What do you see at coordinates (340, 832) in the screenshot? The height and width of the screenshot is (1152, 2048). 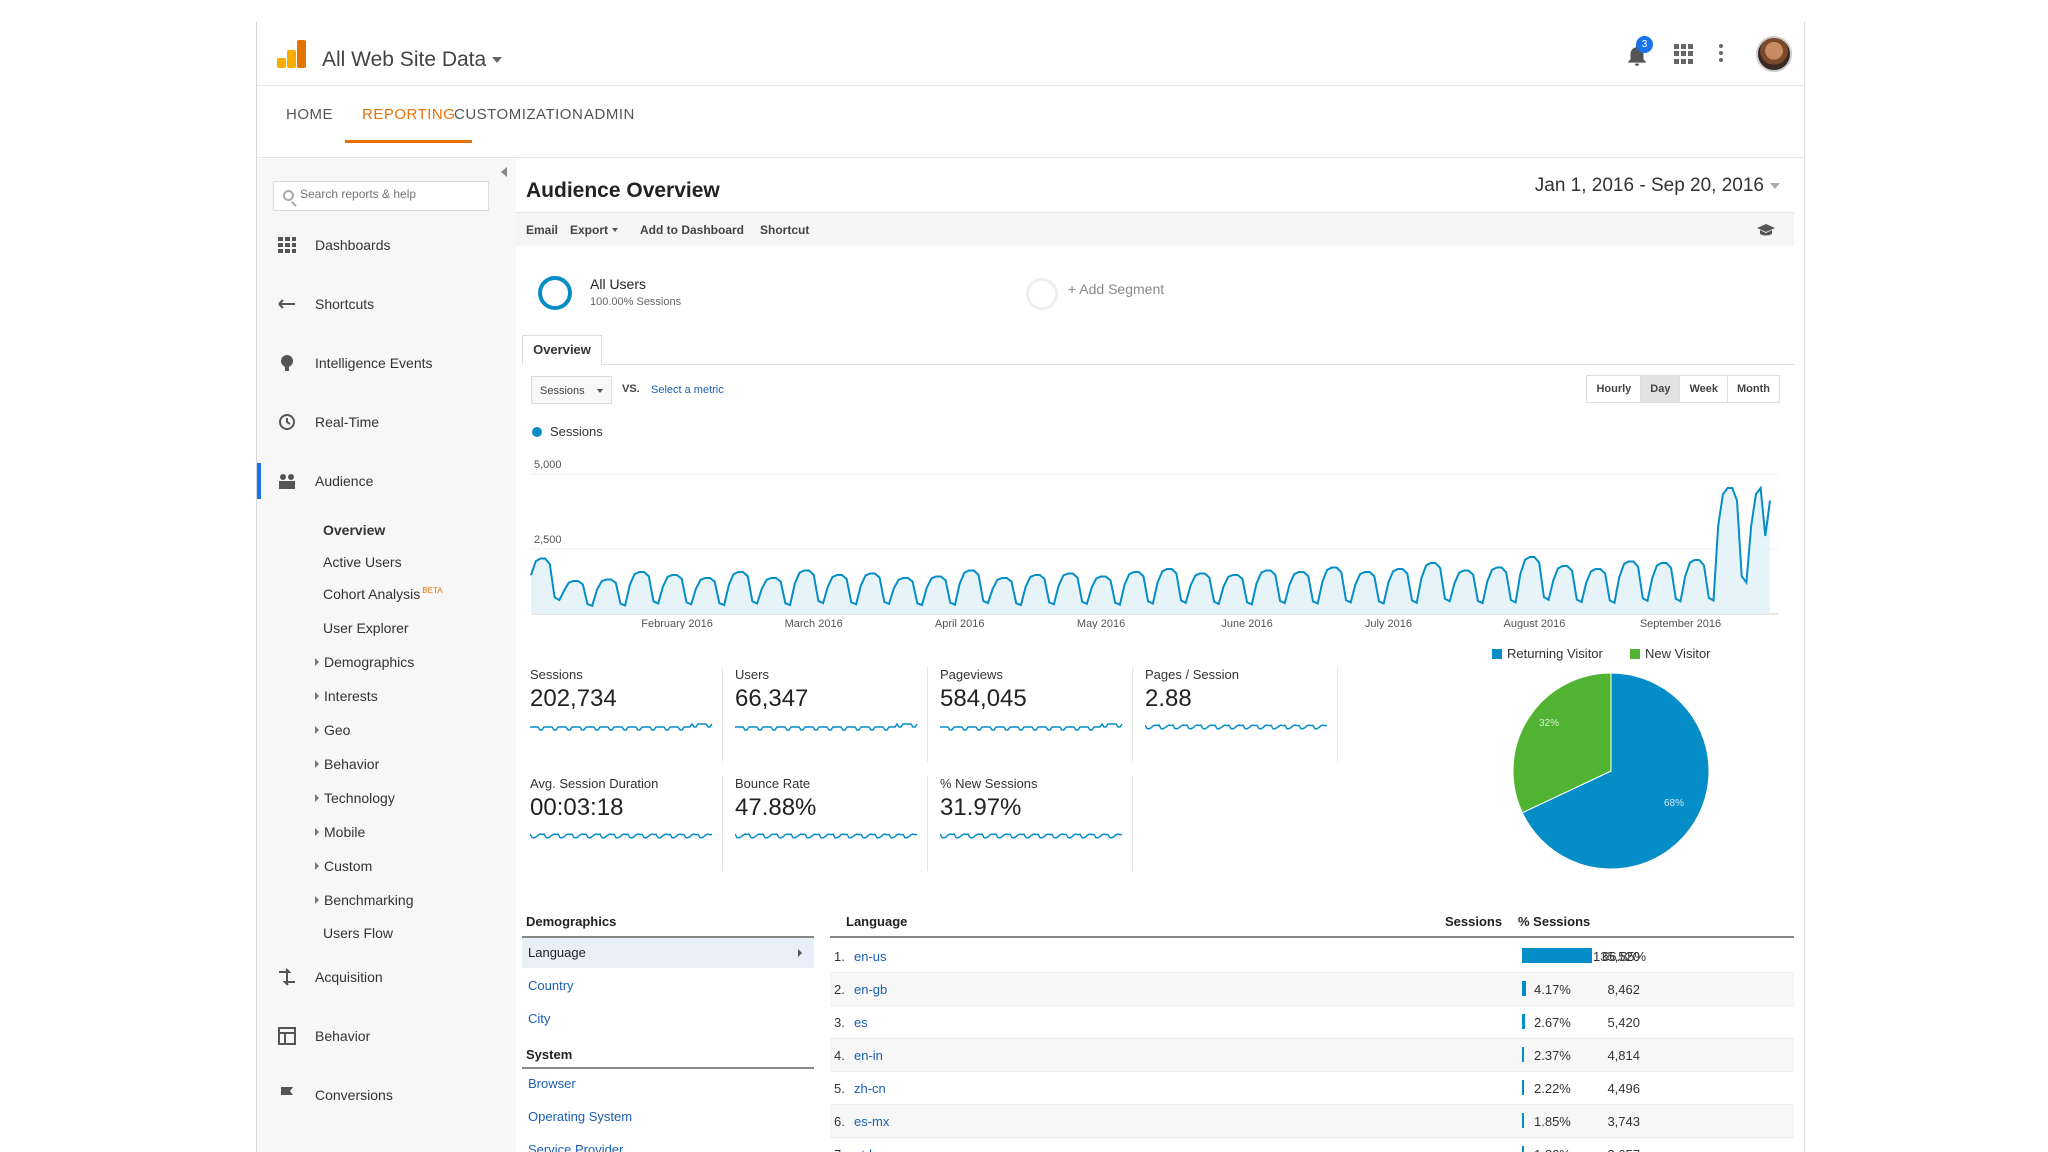 I see `sub-item-mobile: Mobile` at bounding box center [340, 832].